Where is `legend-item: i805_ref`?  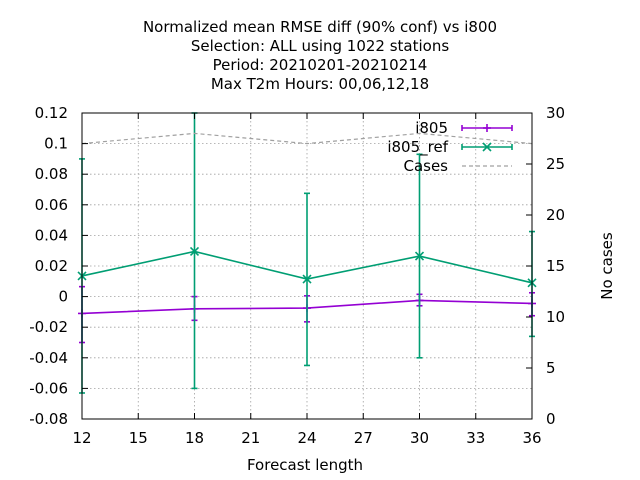
legend-item: i805_ref is located at coordinates (450, 147).